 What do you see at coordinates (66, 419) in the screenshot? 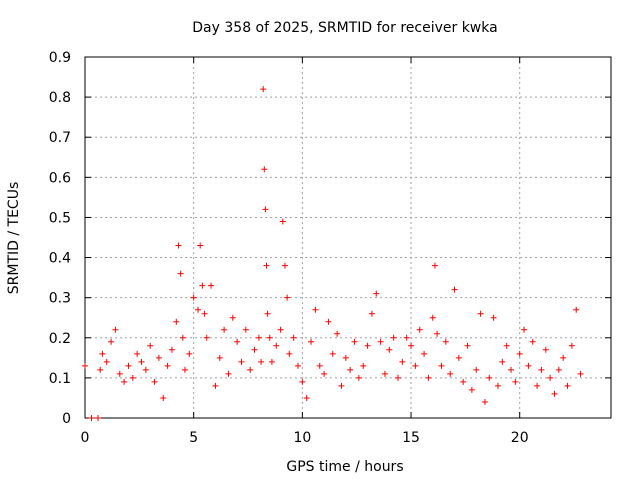
I see `y-tick-label: 0` at bounding box center [66, 419].